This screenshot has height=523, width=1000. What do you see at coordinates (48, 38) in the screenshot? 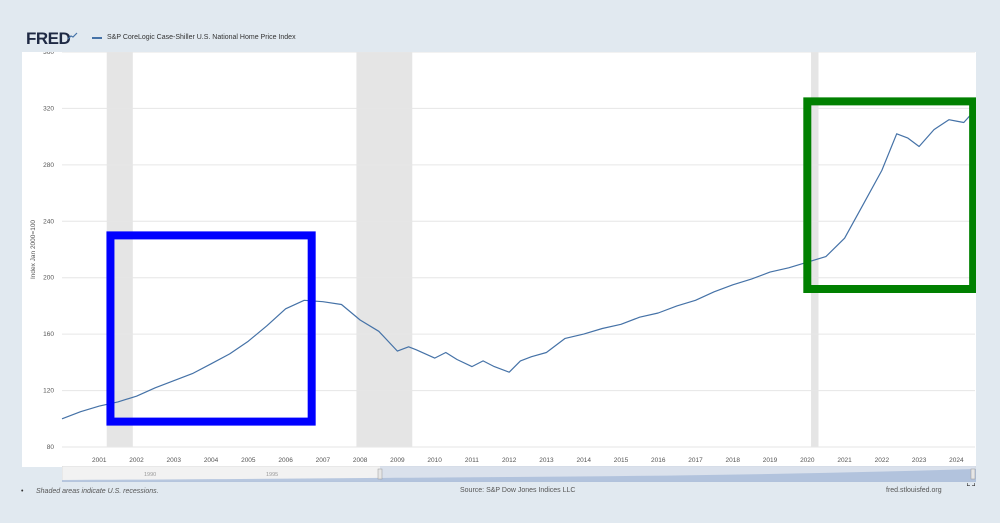
I see `fred-logo: FRED` at bounding box center [48, 38].